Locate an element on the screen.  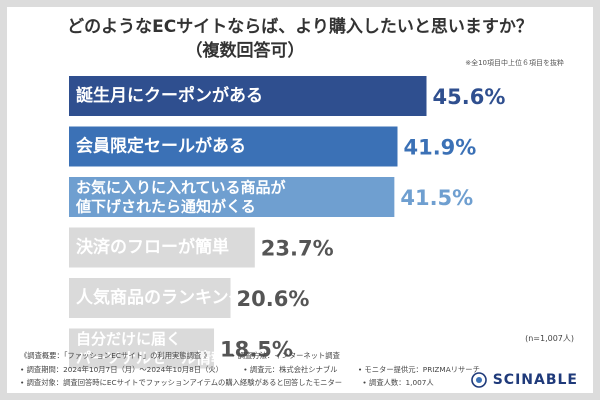
category-label-5-line-1: 人気商品のランキングがわかる is located at coordinates (195, 297).